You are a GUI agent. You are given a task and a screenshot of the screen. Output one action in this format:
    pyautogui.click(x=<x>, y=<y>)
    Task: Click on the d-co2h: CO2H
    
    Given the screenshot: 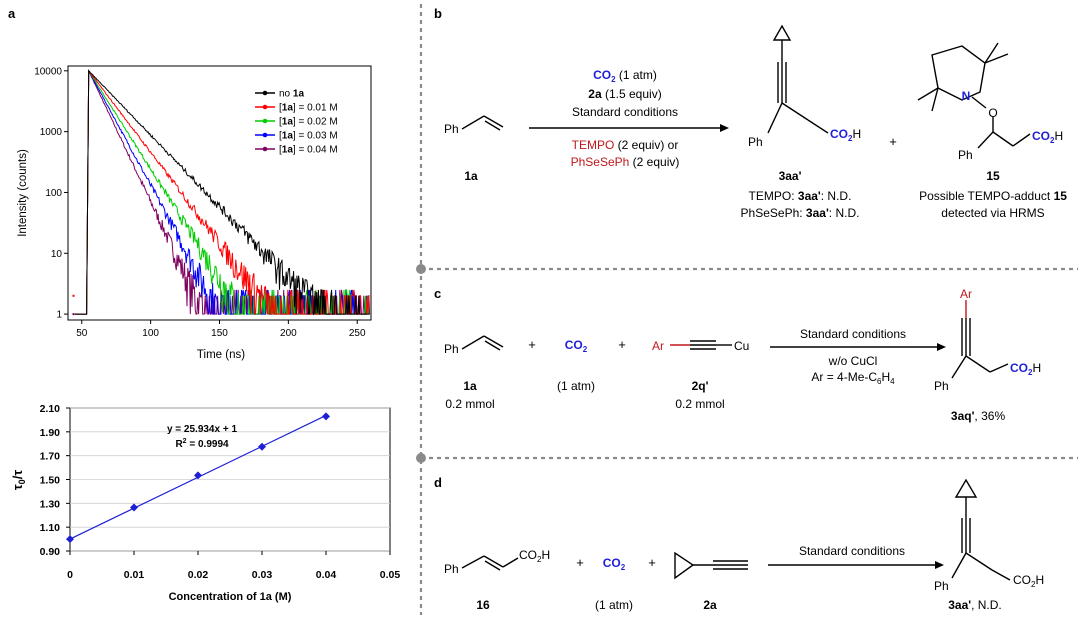 What is the action you would take?
    pyautogui.click(x=534, y=556)
    